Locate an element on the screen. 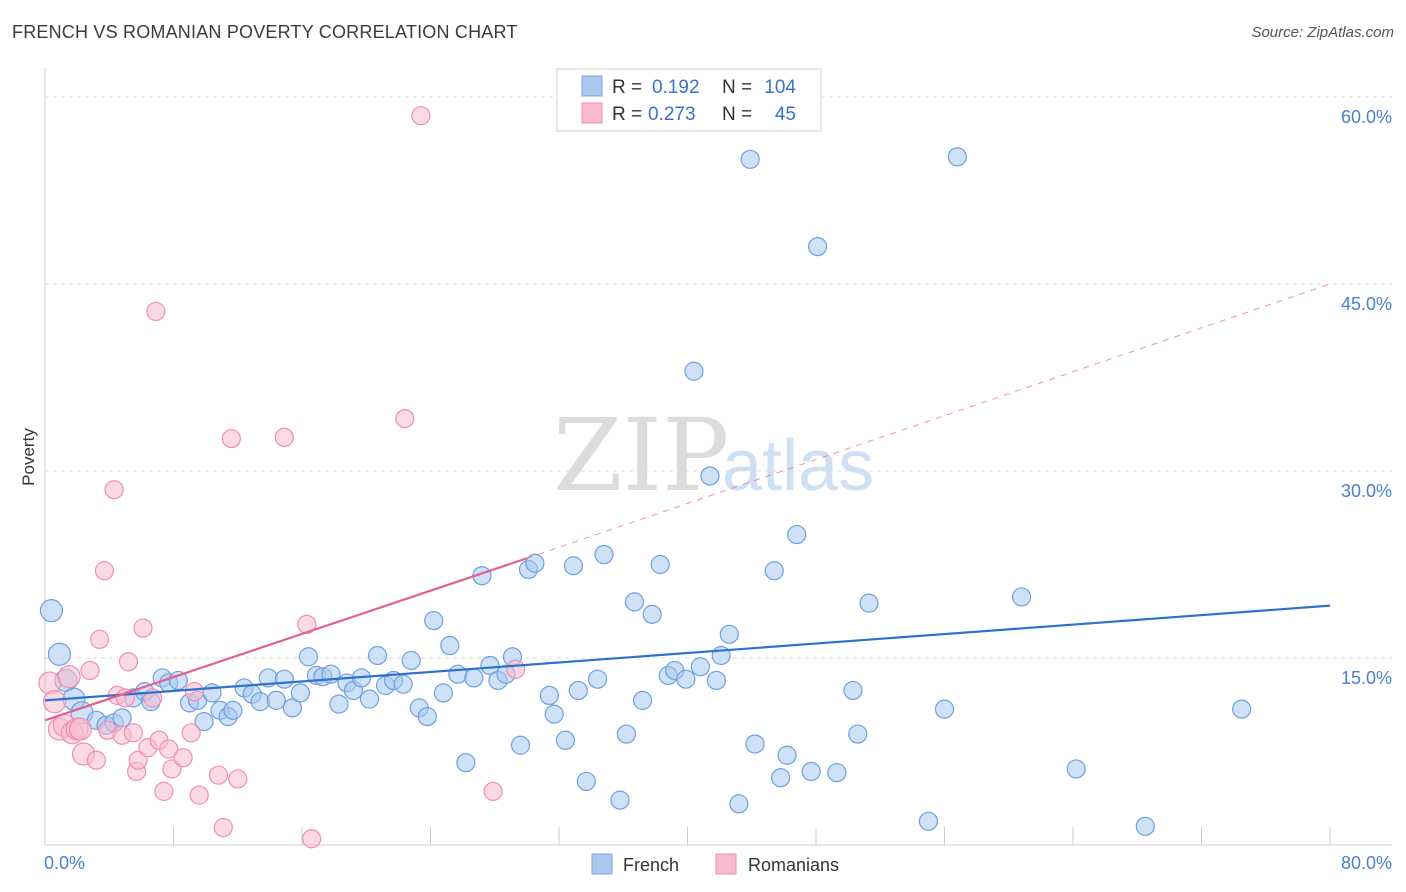 This screenshot has width=1406, height=892. y-axis-label: Poverty is located at coordinates (28, 457).